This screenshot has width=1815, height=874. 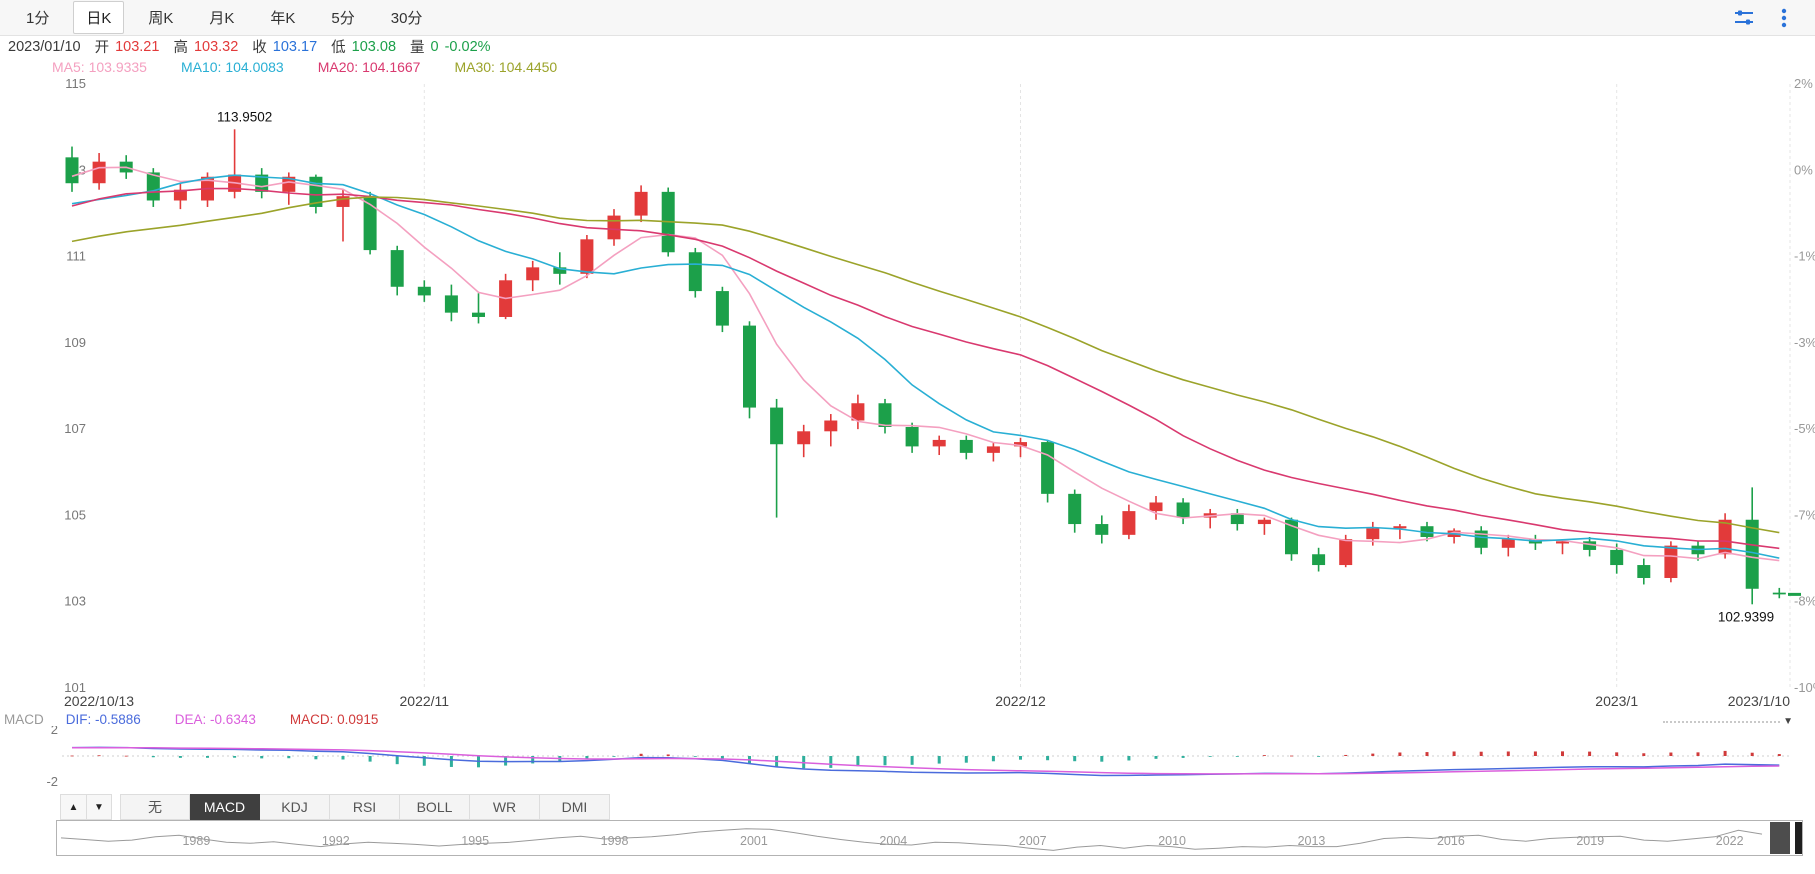 I want to click on price-axis-label: 111, so click(x=76, y=256).